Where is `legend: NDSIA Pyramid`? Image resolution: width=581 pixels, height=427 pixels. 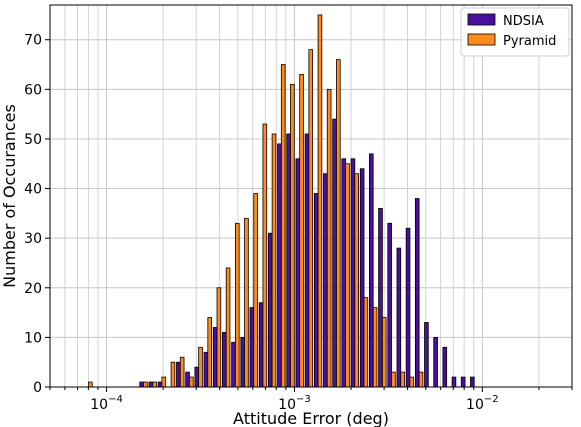
legend: NDSIA Pyramid is located at coordinates (515, 32).